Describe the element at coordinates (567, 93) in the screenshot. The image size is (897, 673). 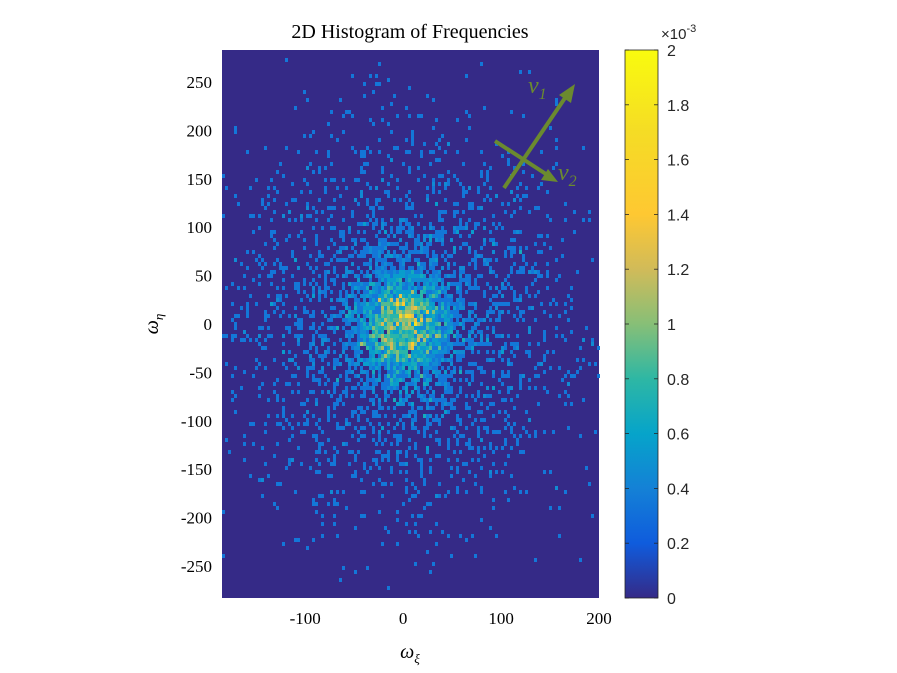
I see `v1-arrow-head` at that location.